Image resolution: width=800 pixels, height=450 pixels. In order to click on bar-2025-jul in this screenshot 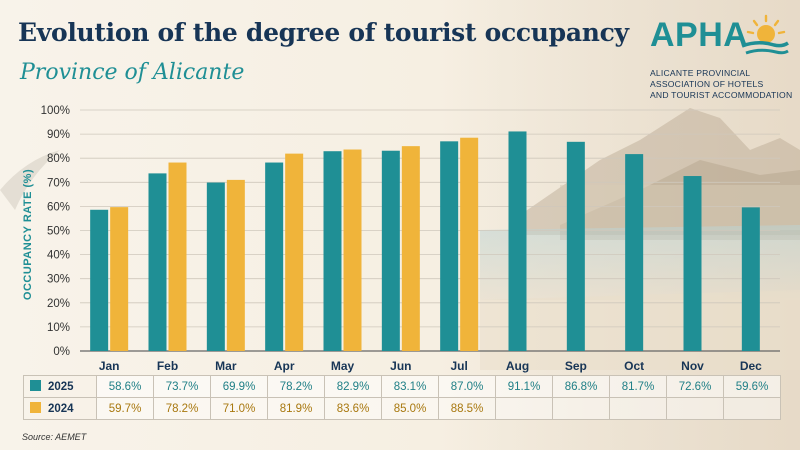, I will do `click(449, 246)`.